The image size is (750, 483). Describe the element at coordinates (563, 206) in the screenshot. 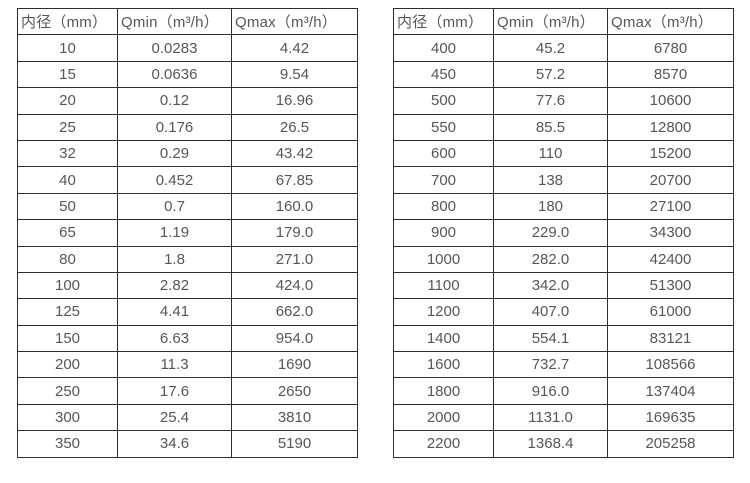

I see `table-row: 800 180 27100` at that location.